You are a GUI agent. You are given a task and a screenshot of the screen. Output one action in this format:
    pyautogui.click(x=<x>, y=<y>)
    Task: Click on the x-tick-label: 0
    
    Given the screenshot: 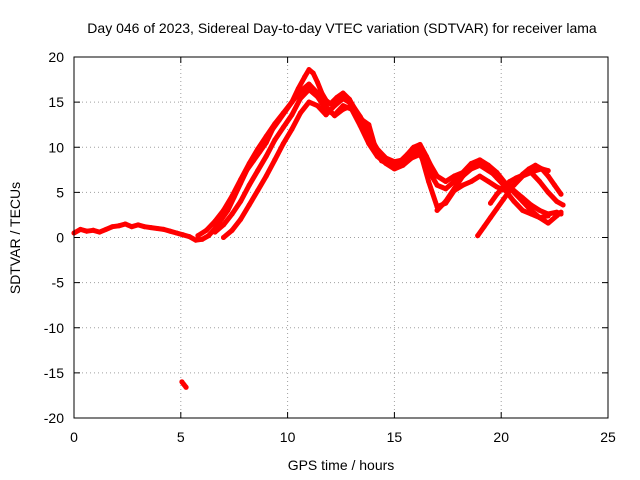 What is the action you would take?
    pyautogui.click(x=74, y=437)
    